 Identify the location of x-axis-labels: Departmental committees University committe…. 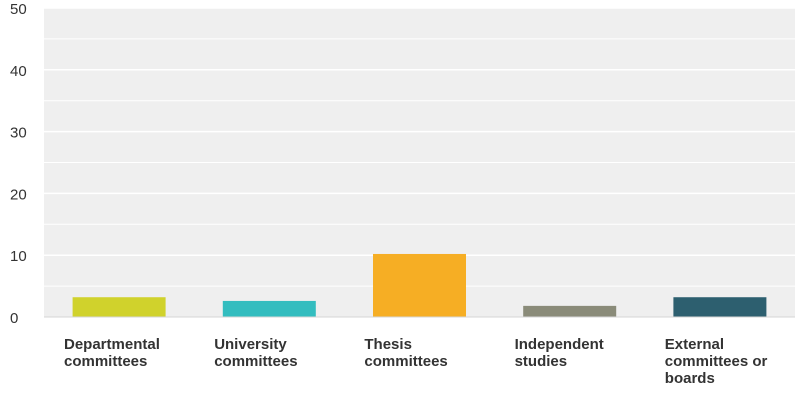
(415, 361).